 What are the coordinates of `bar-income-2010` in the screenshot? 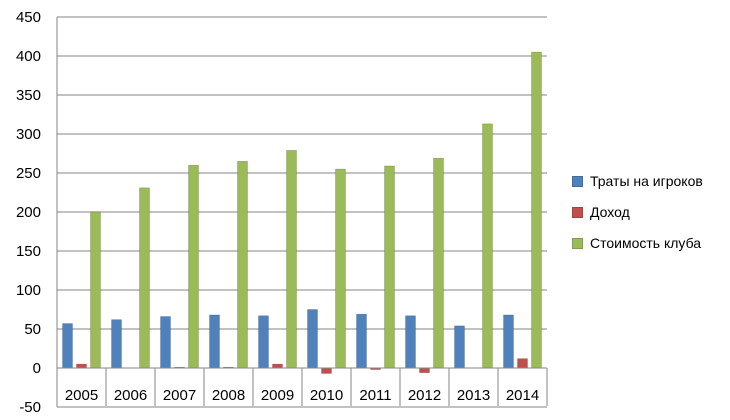 It's located at (326, 370).